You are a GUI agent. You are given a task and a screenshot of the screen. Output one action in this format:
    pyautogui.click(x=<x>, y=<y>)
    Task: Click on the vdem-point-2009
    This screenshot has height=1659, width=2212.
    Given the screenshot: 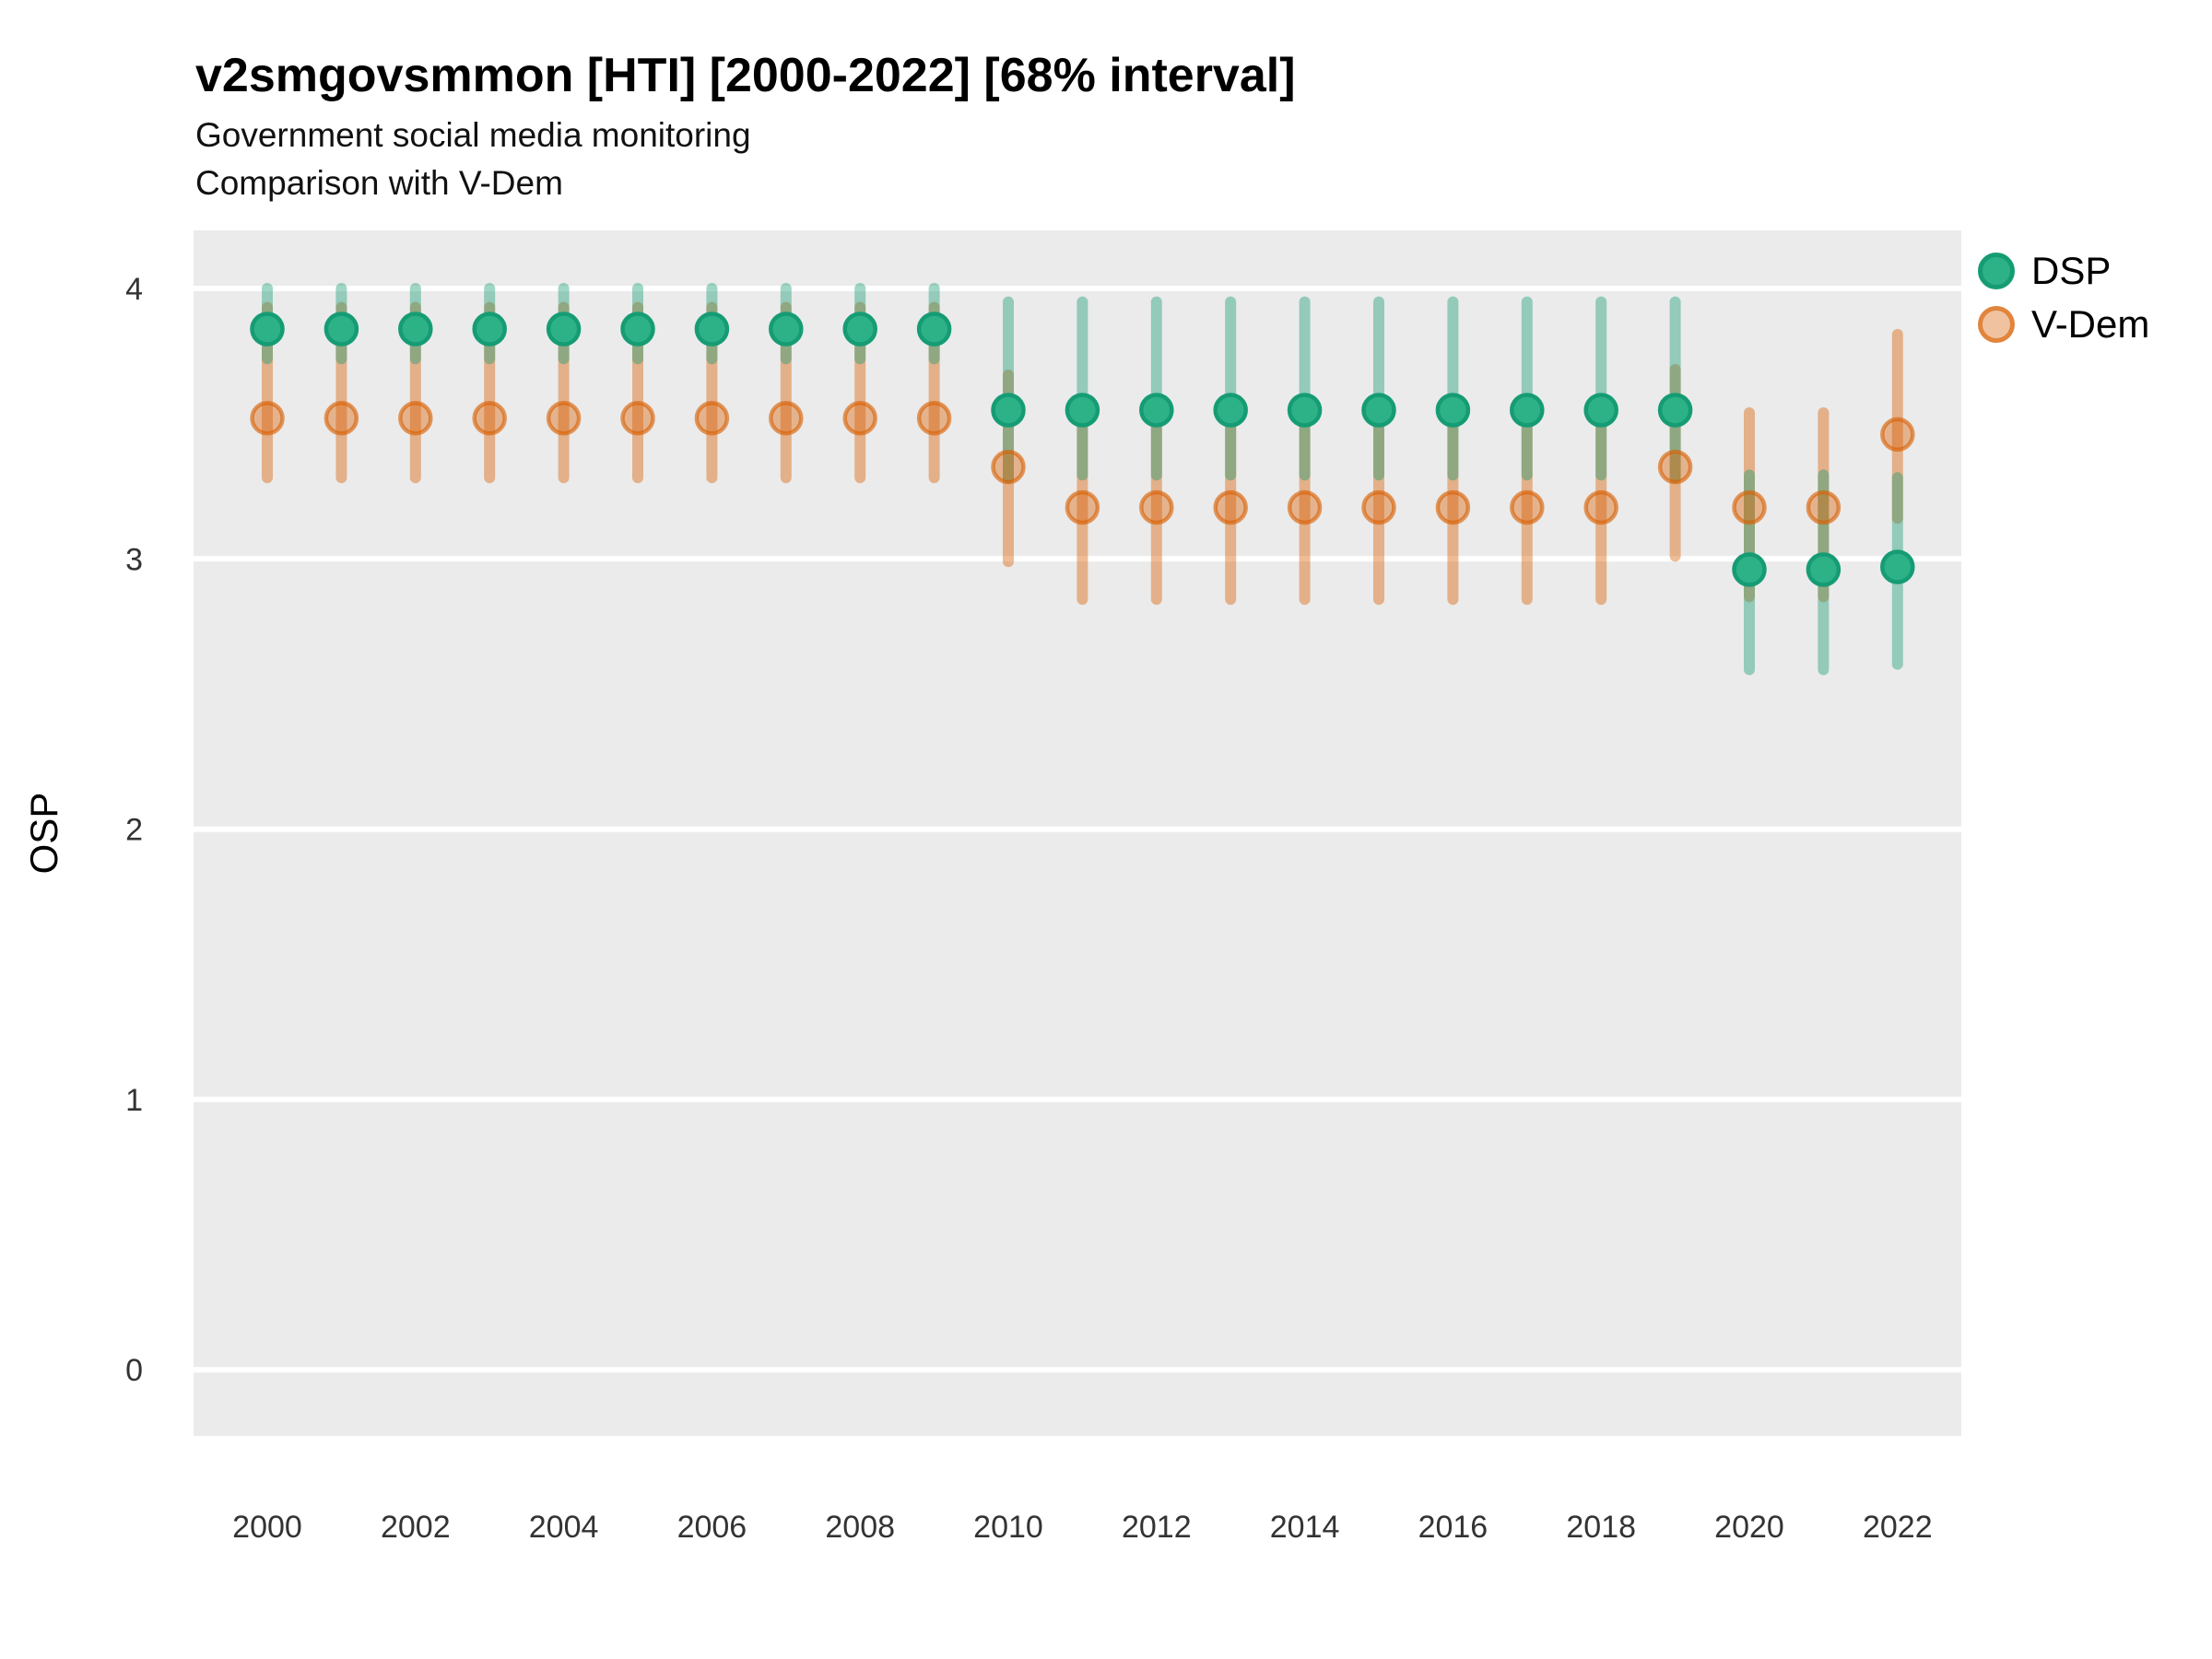 What is the action you would take?
    pyautogui.click(x=934, y=418)
    